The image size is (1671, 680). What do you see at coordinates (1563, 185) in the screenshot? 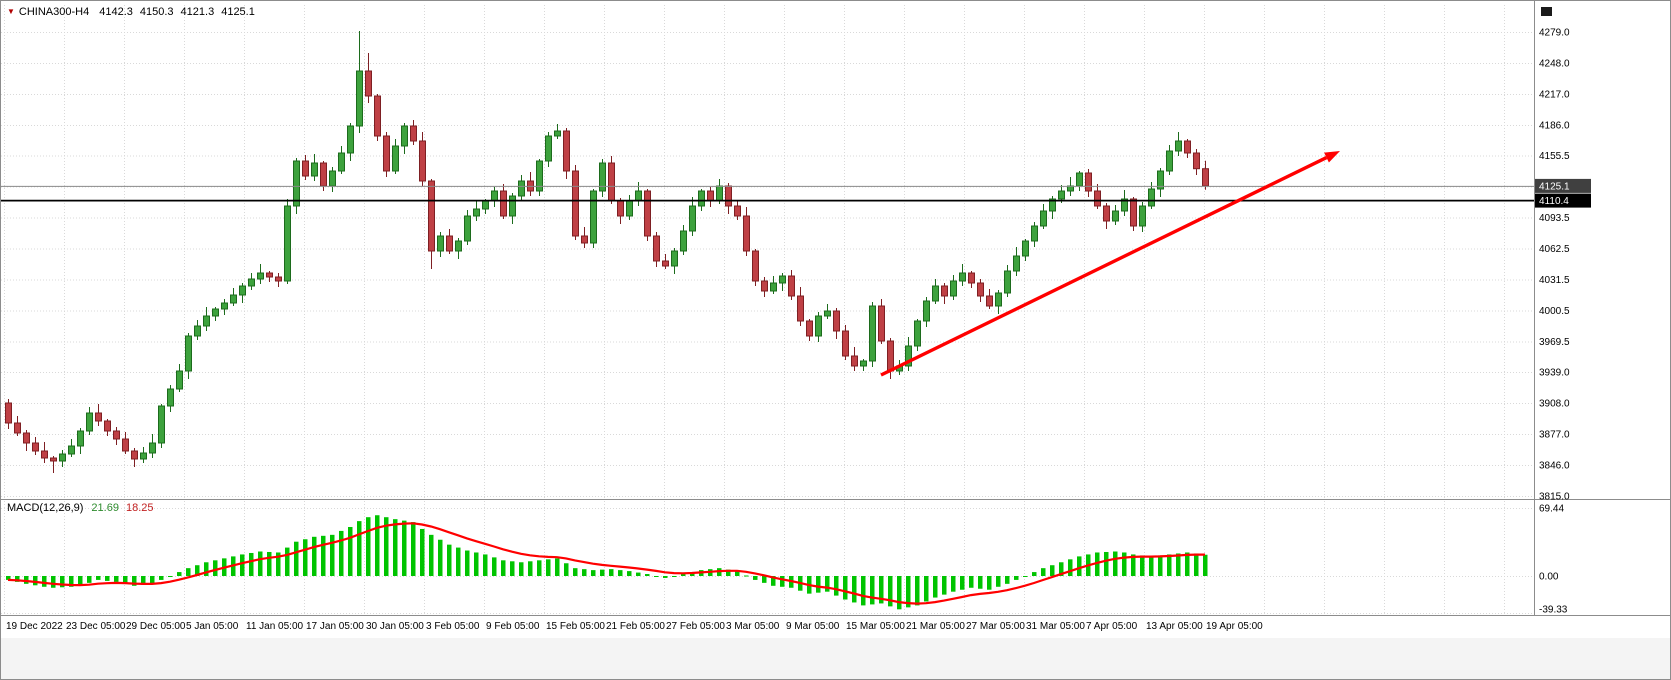
I see `bid-price-tag` at bounding box center [1563, 185].